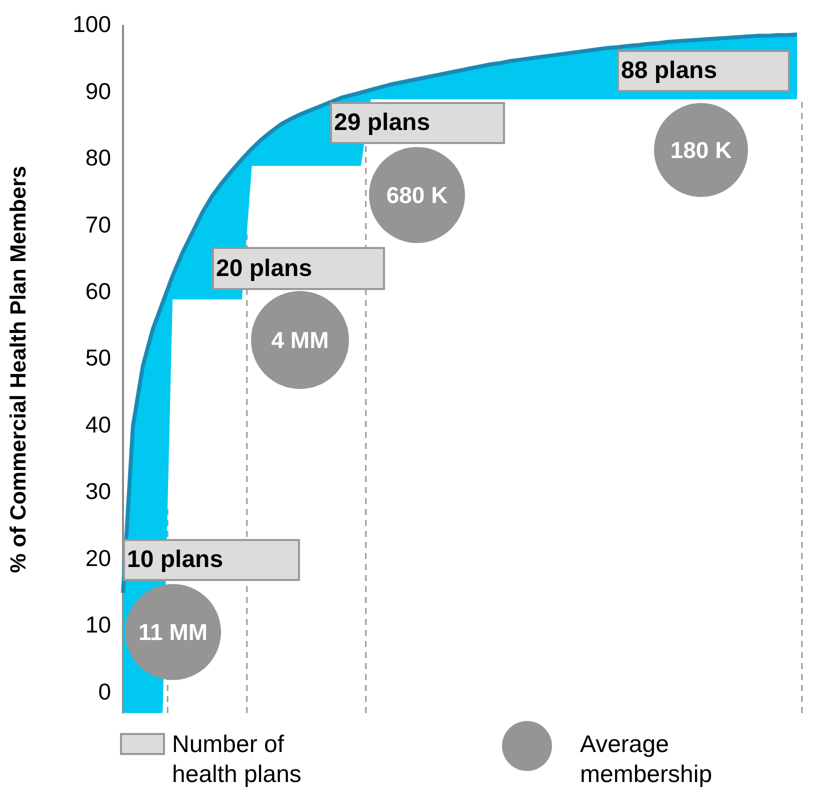 The width and height of the screenshot is (815, 802). Describe the element at coordinates (703, 71) in the screenshot. I see `label-box: 88 plans` at that location.